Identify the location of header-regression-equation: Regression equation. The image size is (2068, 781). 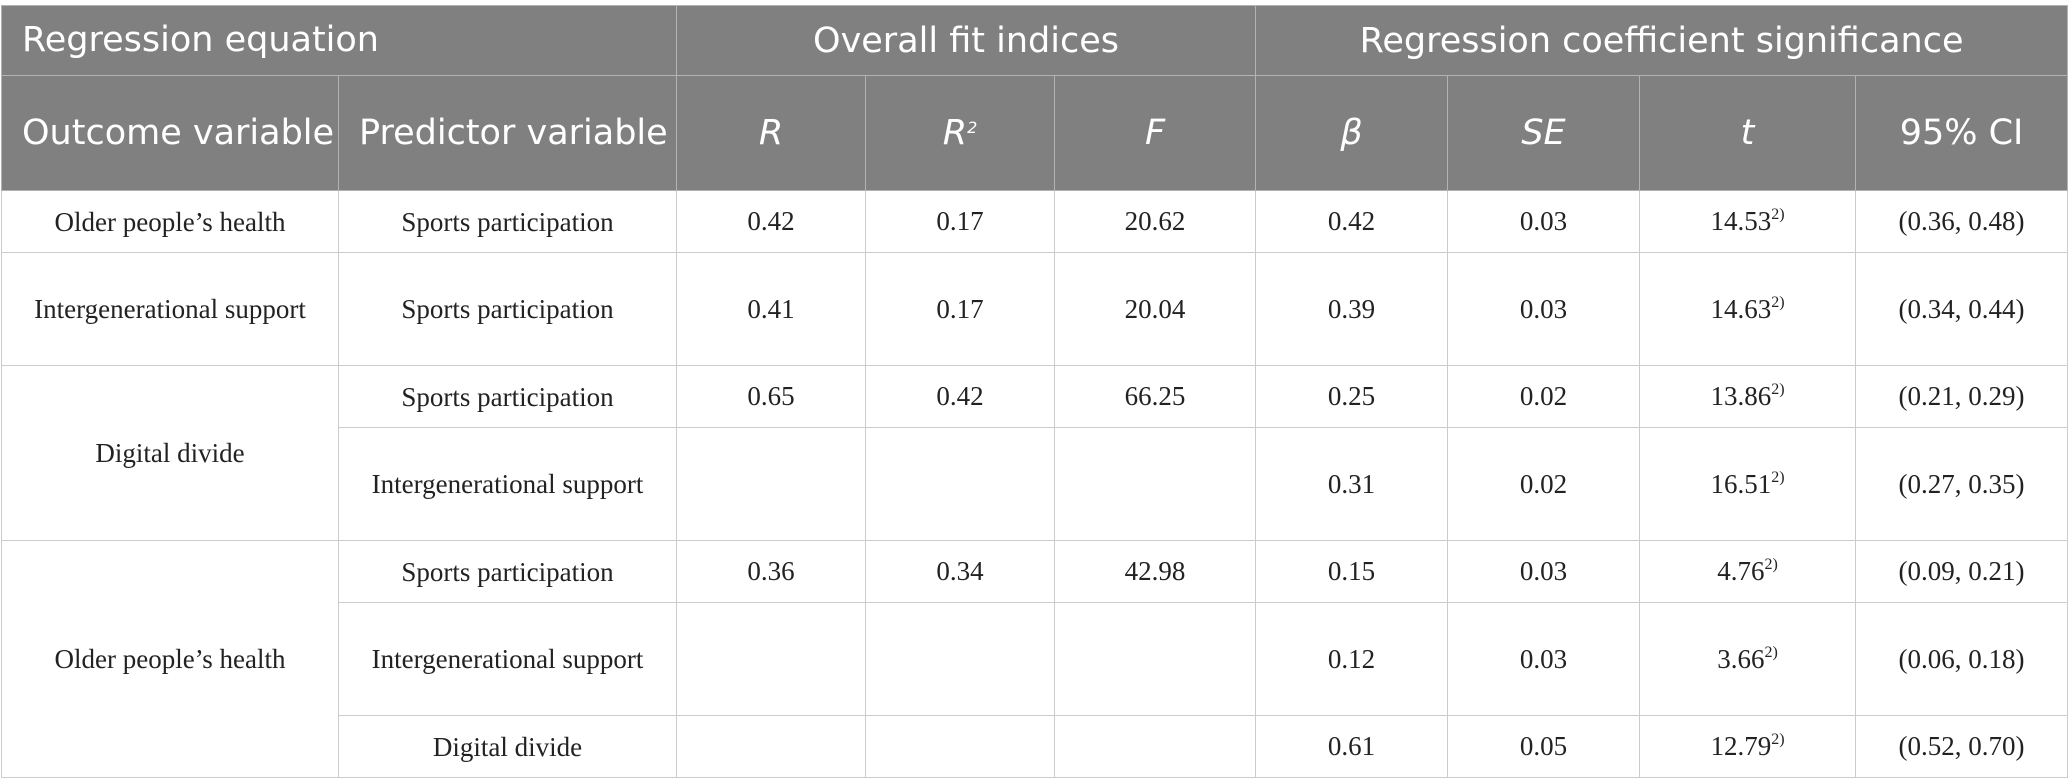
(339, 40).